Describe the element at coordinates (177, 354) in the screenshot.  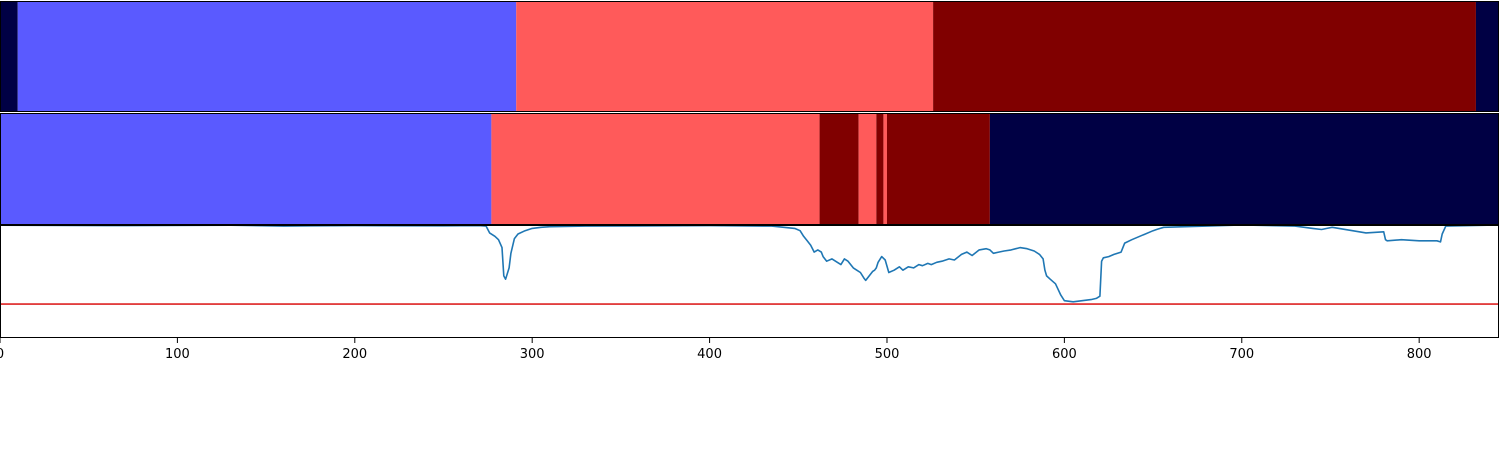
I see `x-tick-label-1: 100` at that location.